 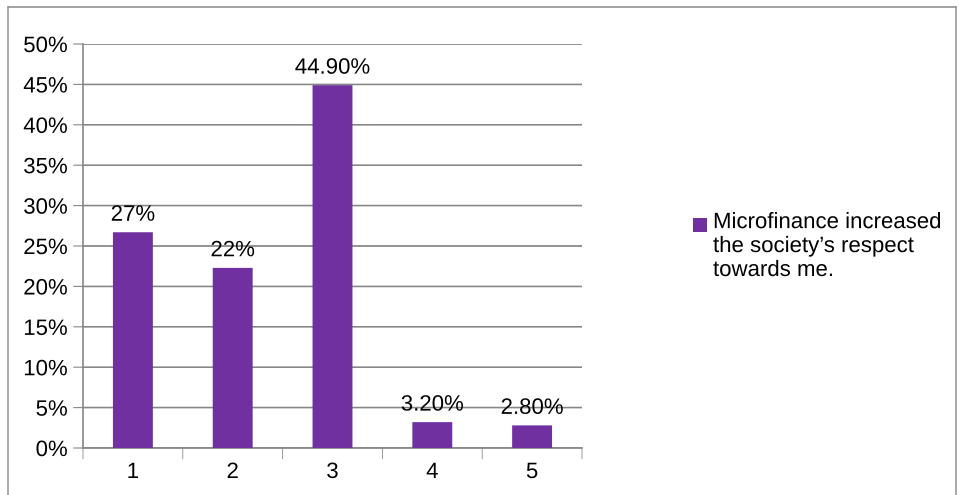 What do you see at coordinates (332, 470) in the screenshot?
I see `x-tick-label: 3` at bounding box center [332, 470].